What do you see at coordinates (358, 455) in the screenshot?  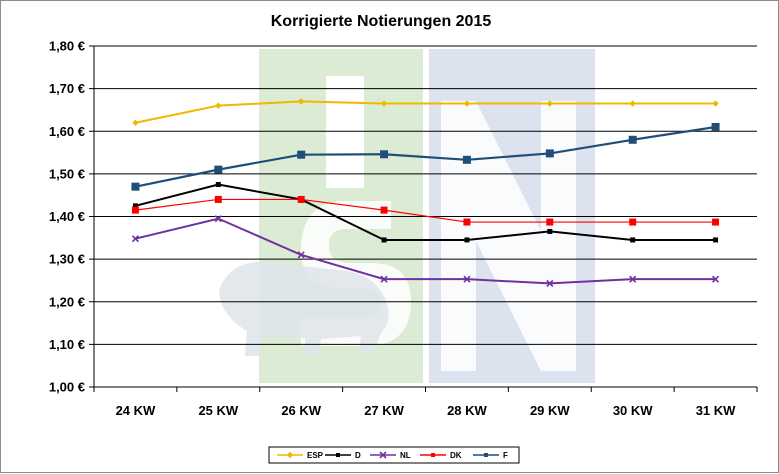 I see `legend-label: D` at bounding box center [358, 455].